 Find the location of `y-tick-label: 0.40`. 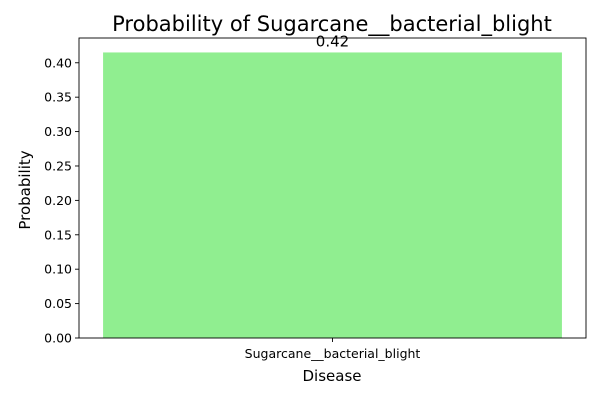

y-tick-label: 0.40 is located at coordinates (58, 62).